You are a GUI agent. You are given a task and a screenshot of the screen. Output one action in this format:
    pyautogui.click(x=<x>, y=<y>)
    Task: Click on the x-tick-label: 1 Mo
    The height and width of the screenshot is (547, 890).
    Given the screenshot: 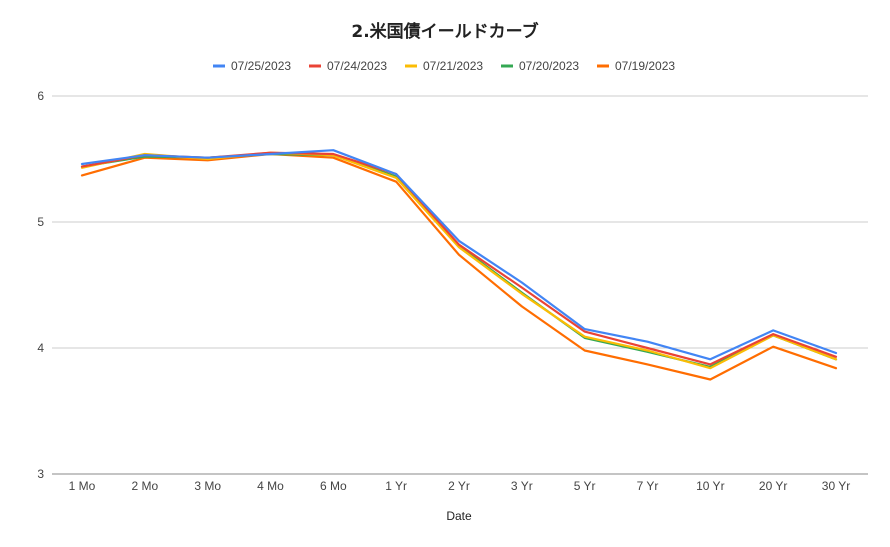 What is the action you would take?
    pyautogui.click(x=82, y=486)
    